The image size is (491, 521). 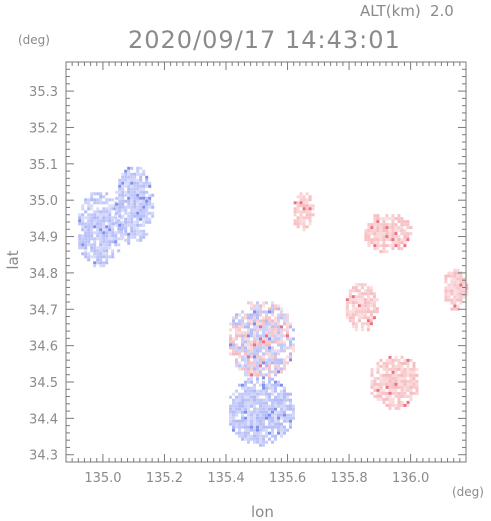 What do you see at coordinates (43, 201) in the screenshot?
I see `y-tick-label: 35.0` at bounding box center [43, 201].